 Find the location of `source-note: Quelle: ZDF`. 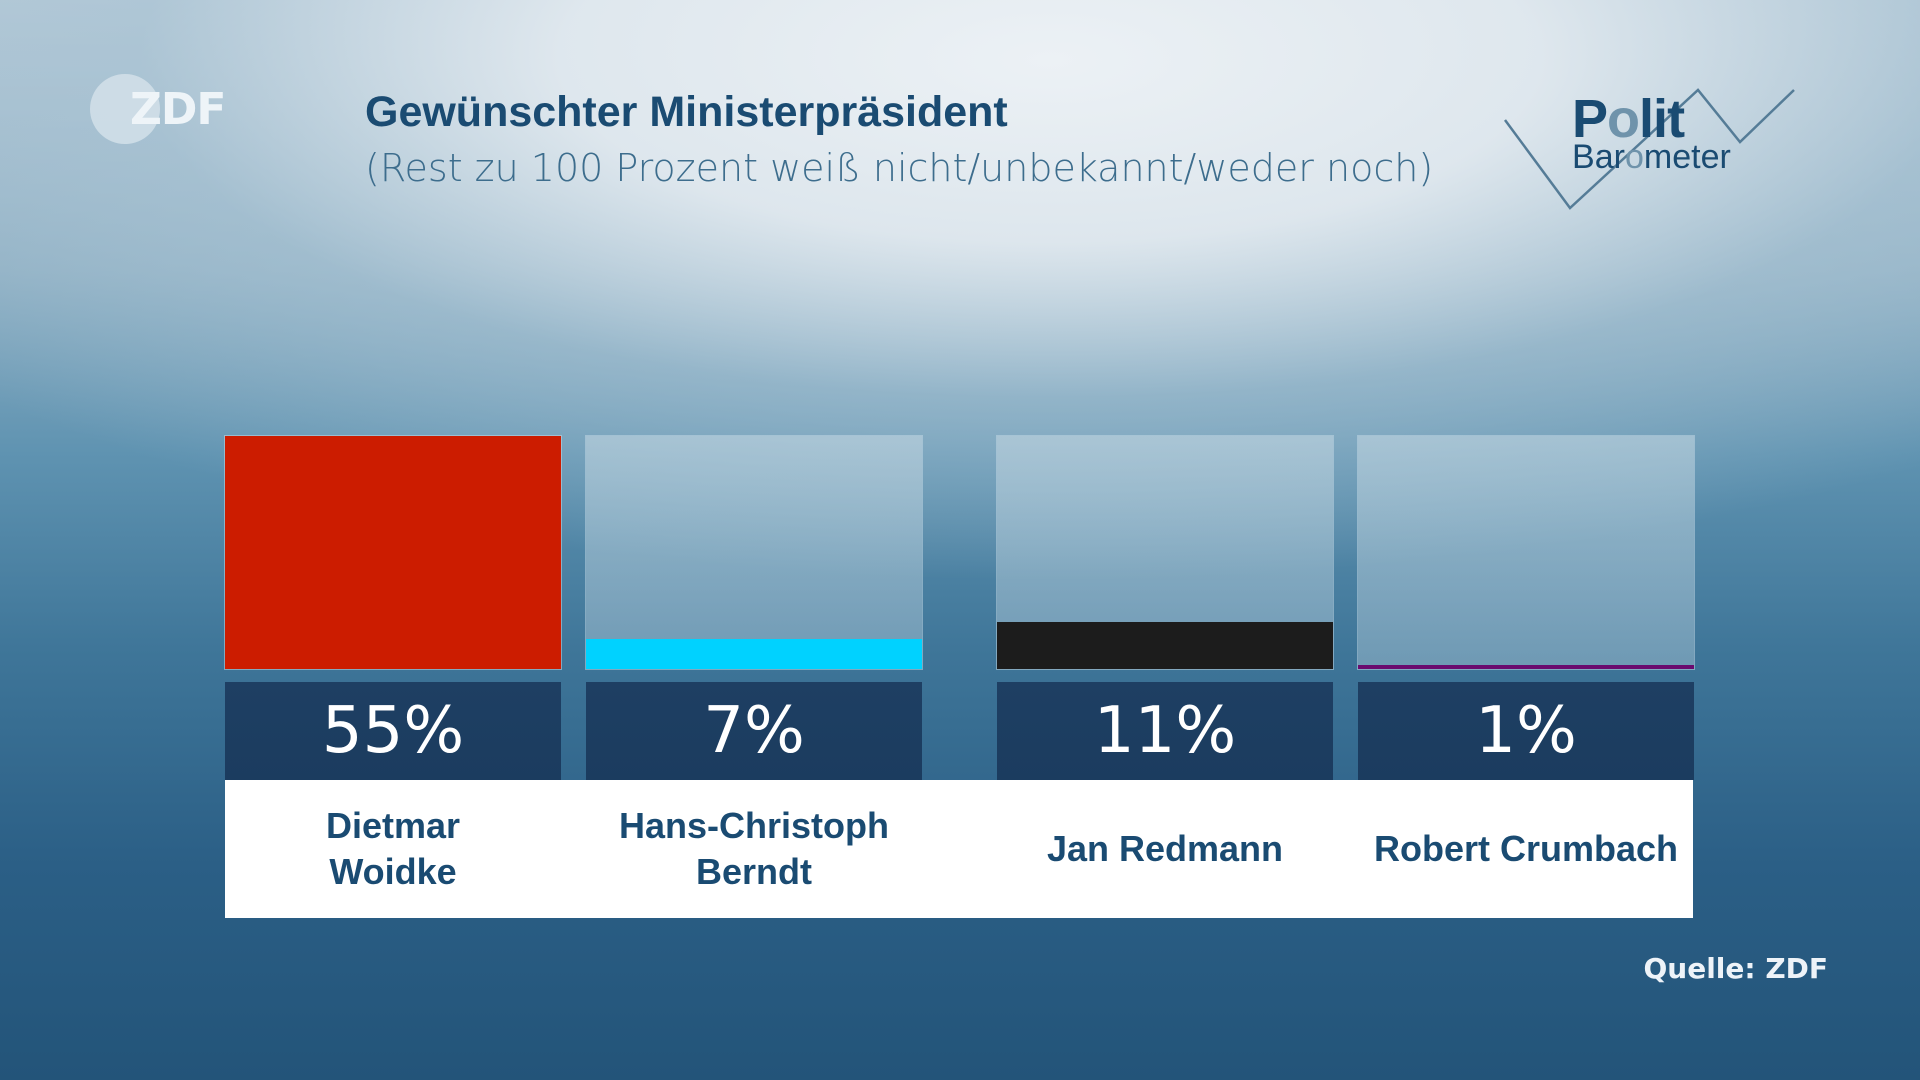

source-note: Quelle: ZDF is located at coordinates (1735, 968).